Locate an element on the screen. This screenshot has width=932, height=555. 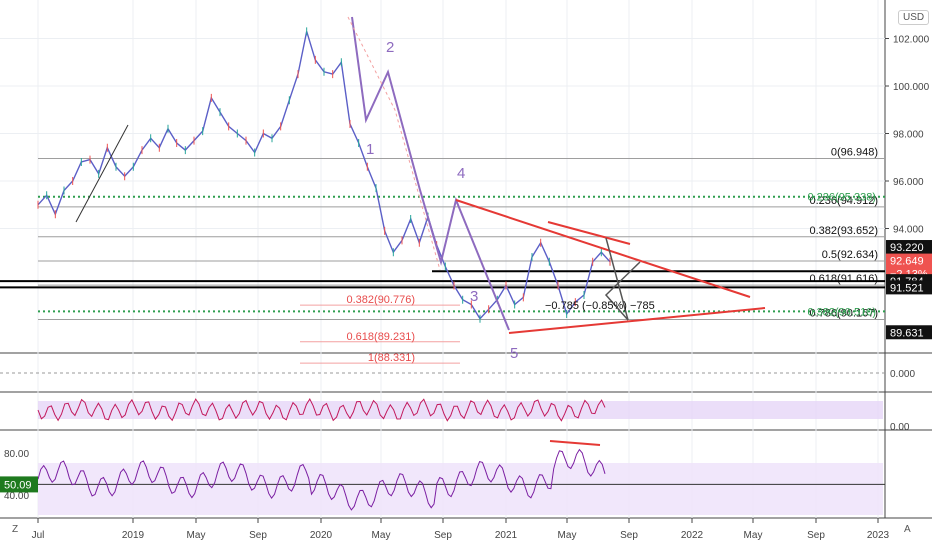
y-tick-label: 96.000 is located at coordinates (908, 182).